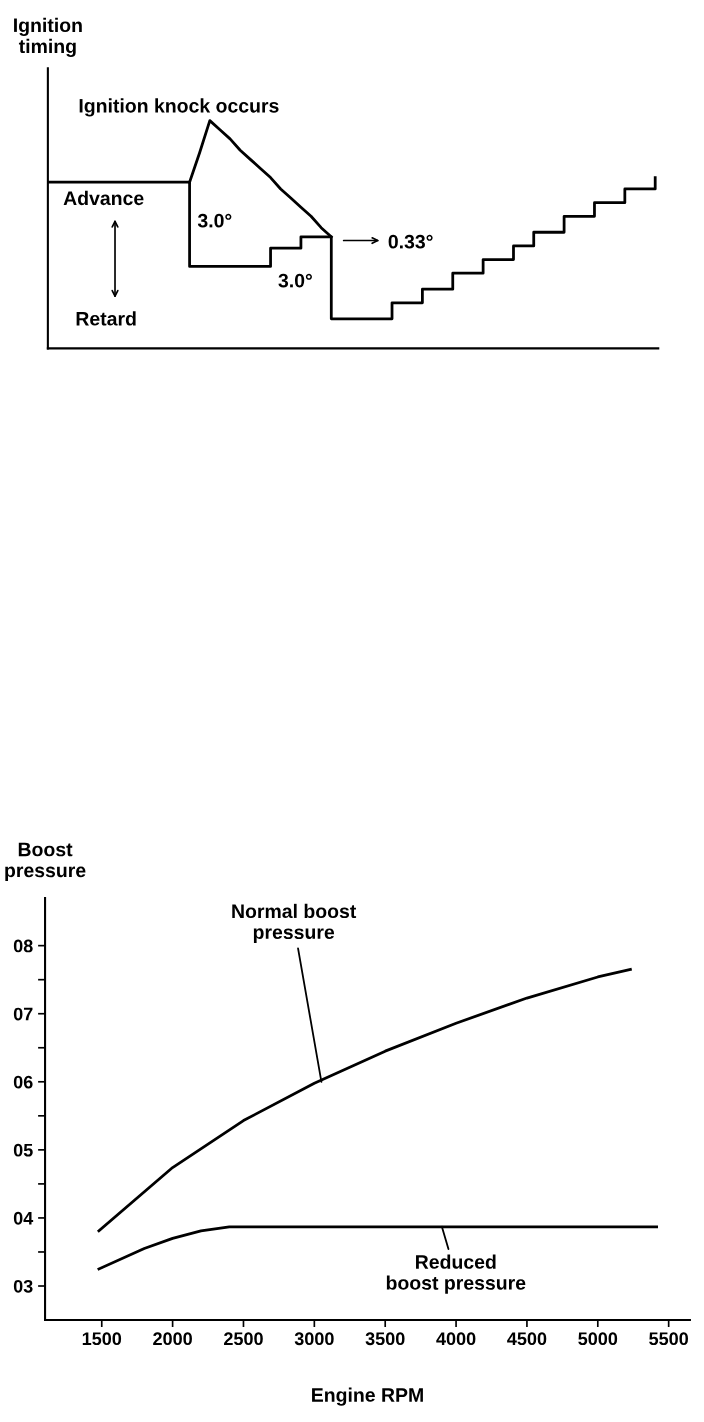  What do you see at coordinates (23, 946) in the screenshot?
I see `y-tick-label: 08` at bounding box center [23, 946].